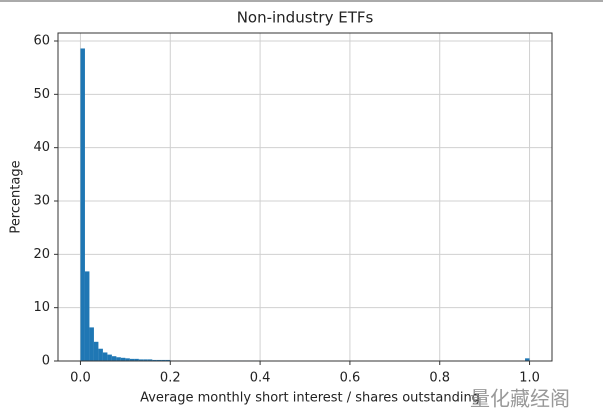 Image resolution: width=603 pixels, height=414 pixels. I want to click on y-tick-label: 0, so click(46, 361).